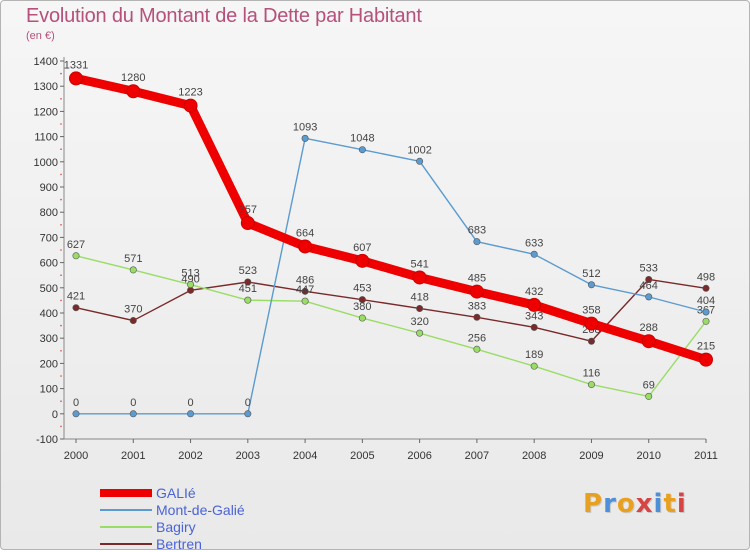 This screenshot has width=750, height=552. What do you see at coordinates (190, 93) in the screenshot?
I see `data-label: 1223` at bounding box center [190, 93].